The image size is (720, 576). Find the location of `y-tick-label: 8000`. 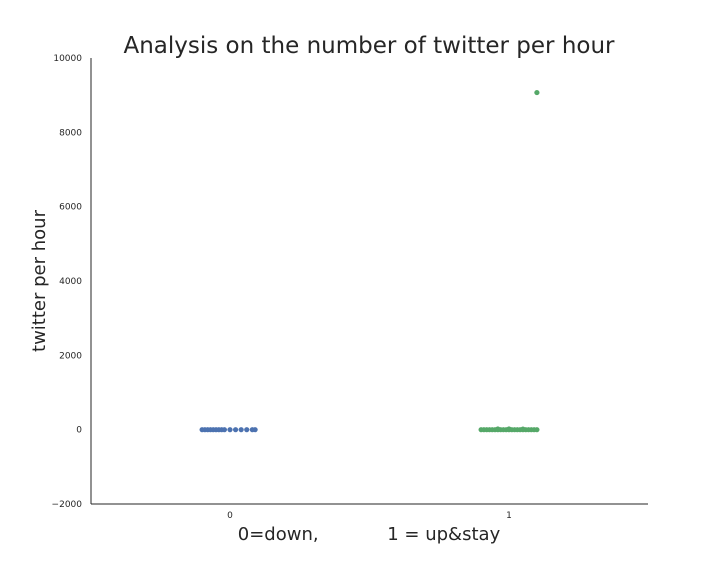

y-tick-label: 8000 is located at coordinates (70, 133).